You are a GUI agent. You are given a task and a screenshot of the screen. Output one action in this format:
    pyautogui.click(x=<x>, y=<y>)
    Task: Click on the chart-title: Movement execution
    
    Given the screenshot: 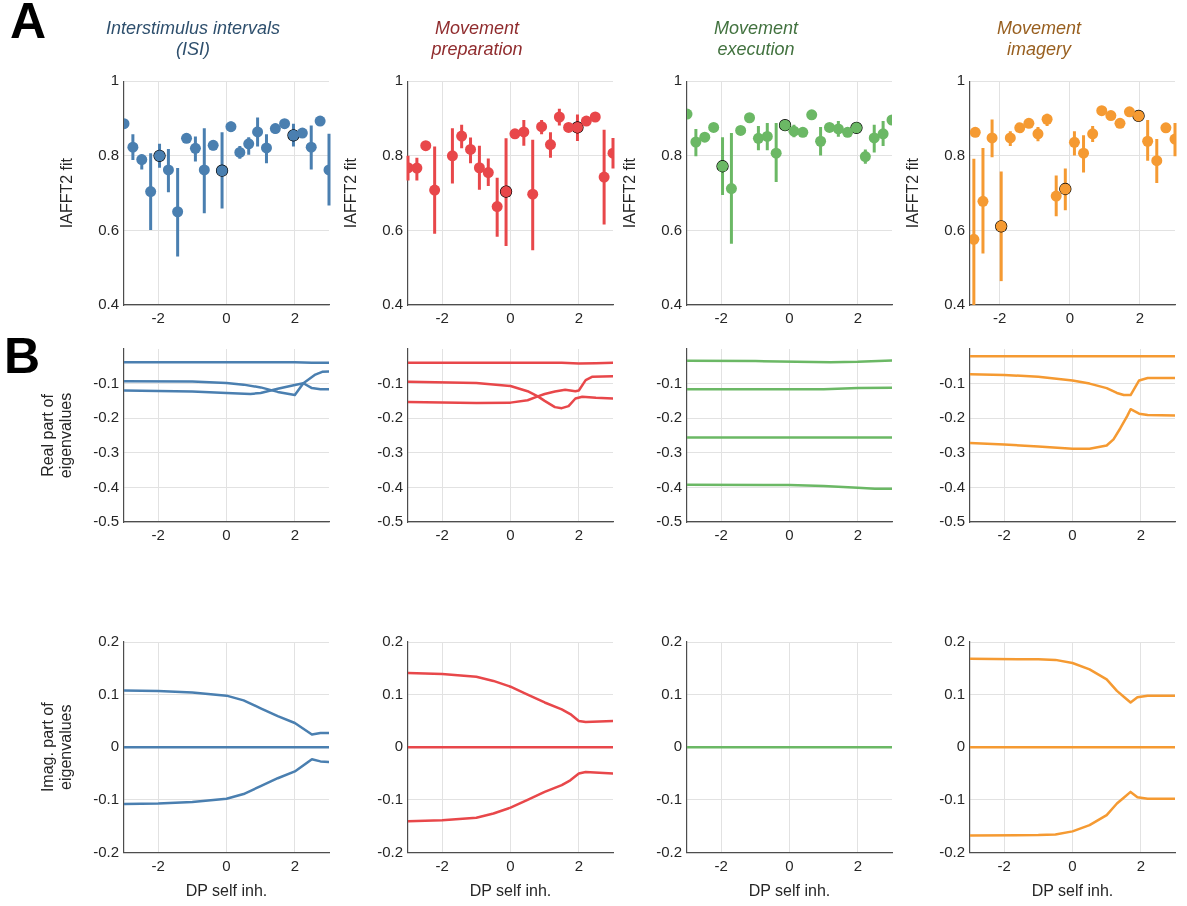 What is the action you would take?
    pyautogui.click(x=756, y=38)
    